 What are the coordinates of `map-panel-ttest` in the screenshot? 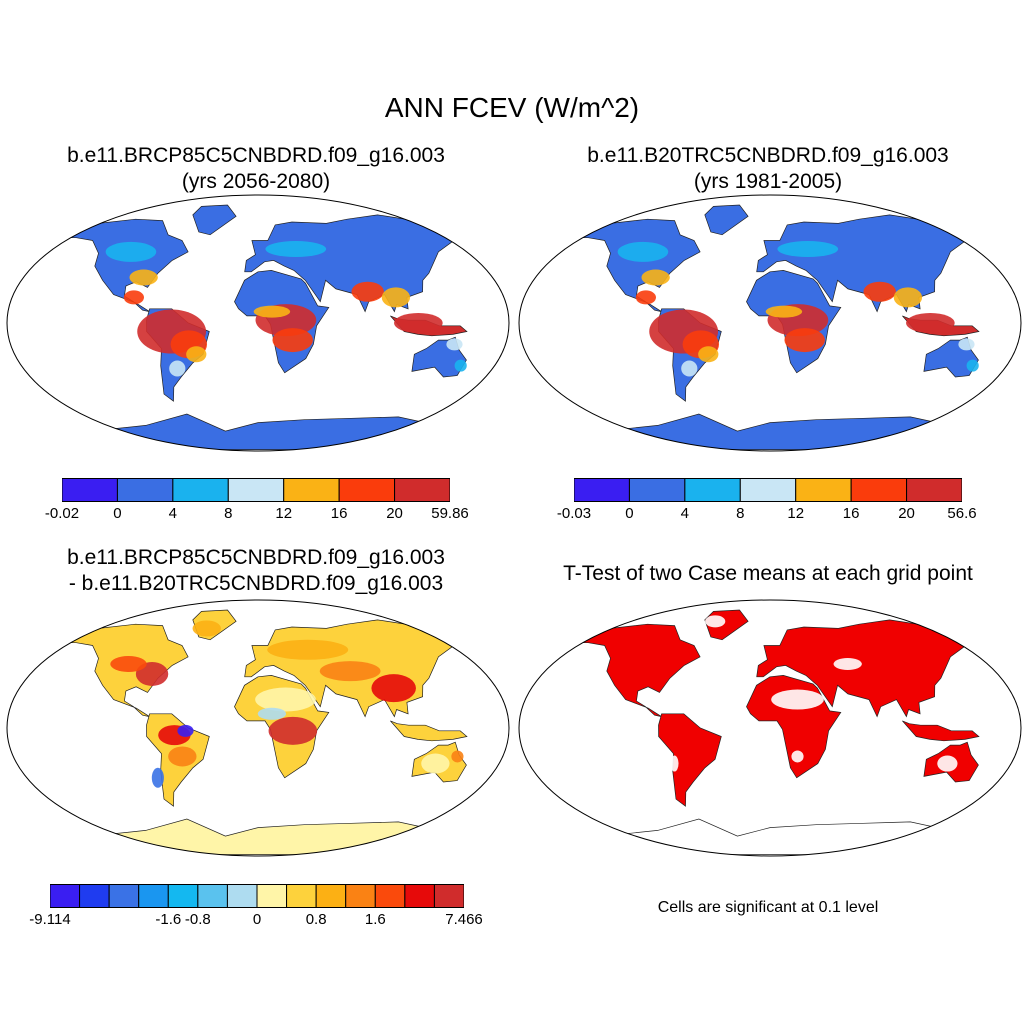 It's located at (770, 728).